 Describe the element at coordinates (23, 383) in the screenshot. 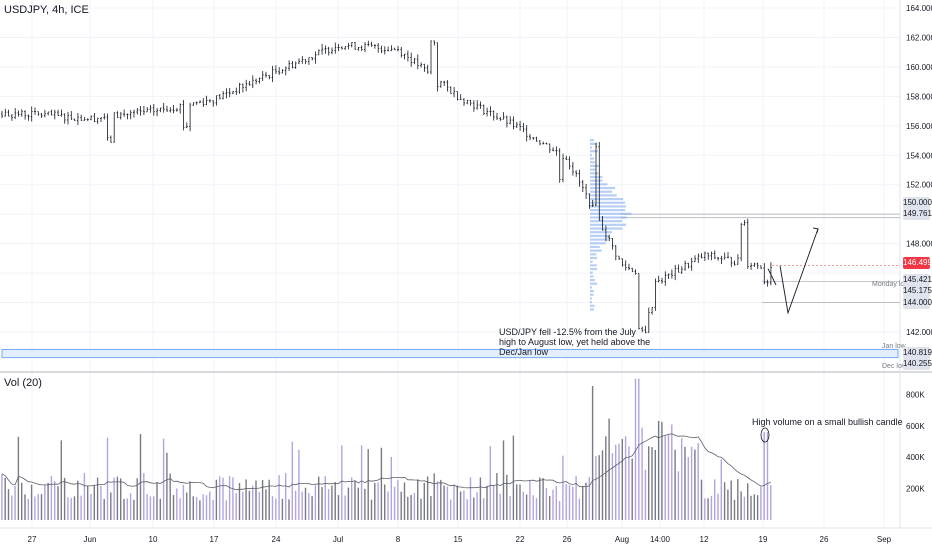

I see `volume-pane-label: Vol (20)` at that location.